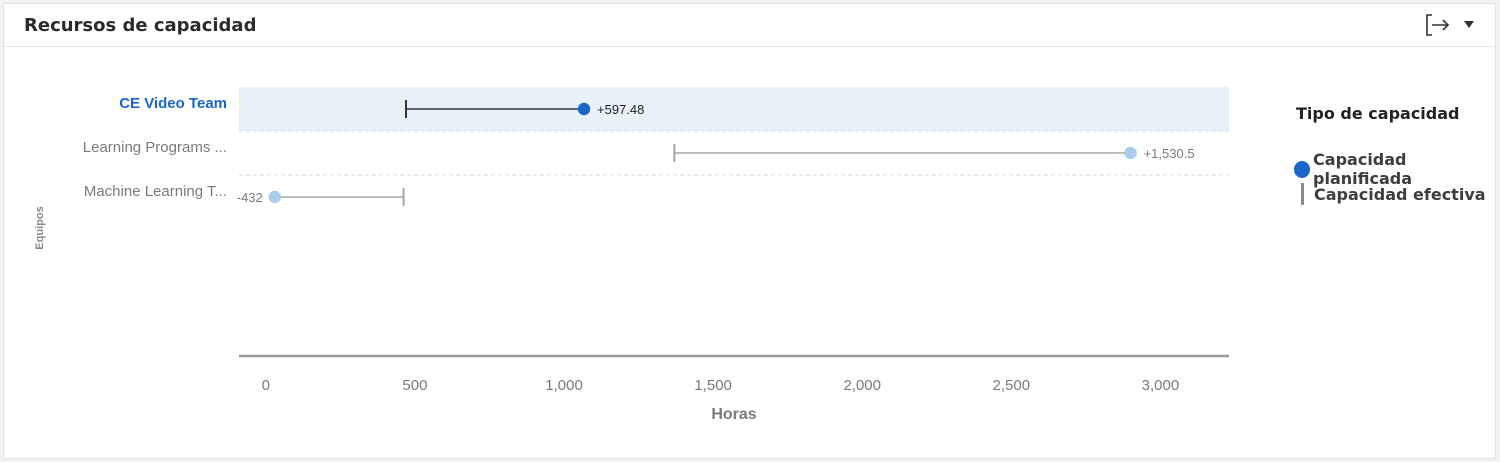 The image size is (1500, 462). Describe the element at coordinates (1438, 25) in the screenshot. I see `export-icon` at that location.